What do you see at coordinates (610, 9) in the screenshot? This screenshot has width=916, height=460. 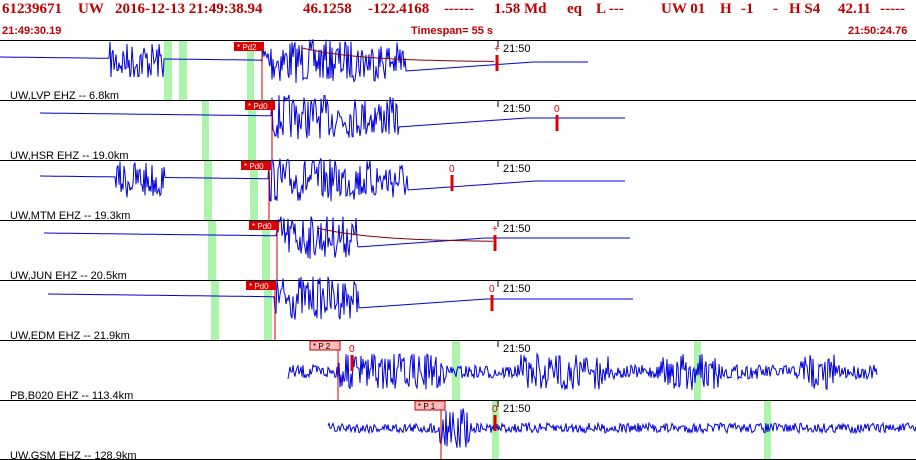 I see `location-type: L ---` at bounding box center [610, 9].